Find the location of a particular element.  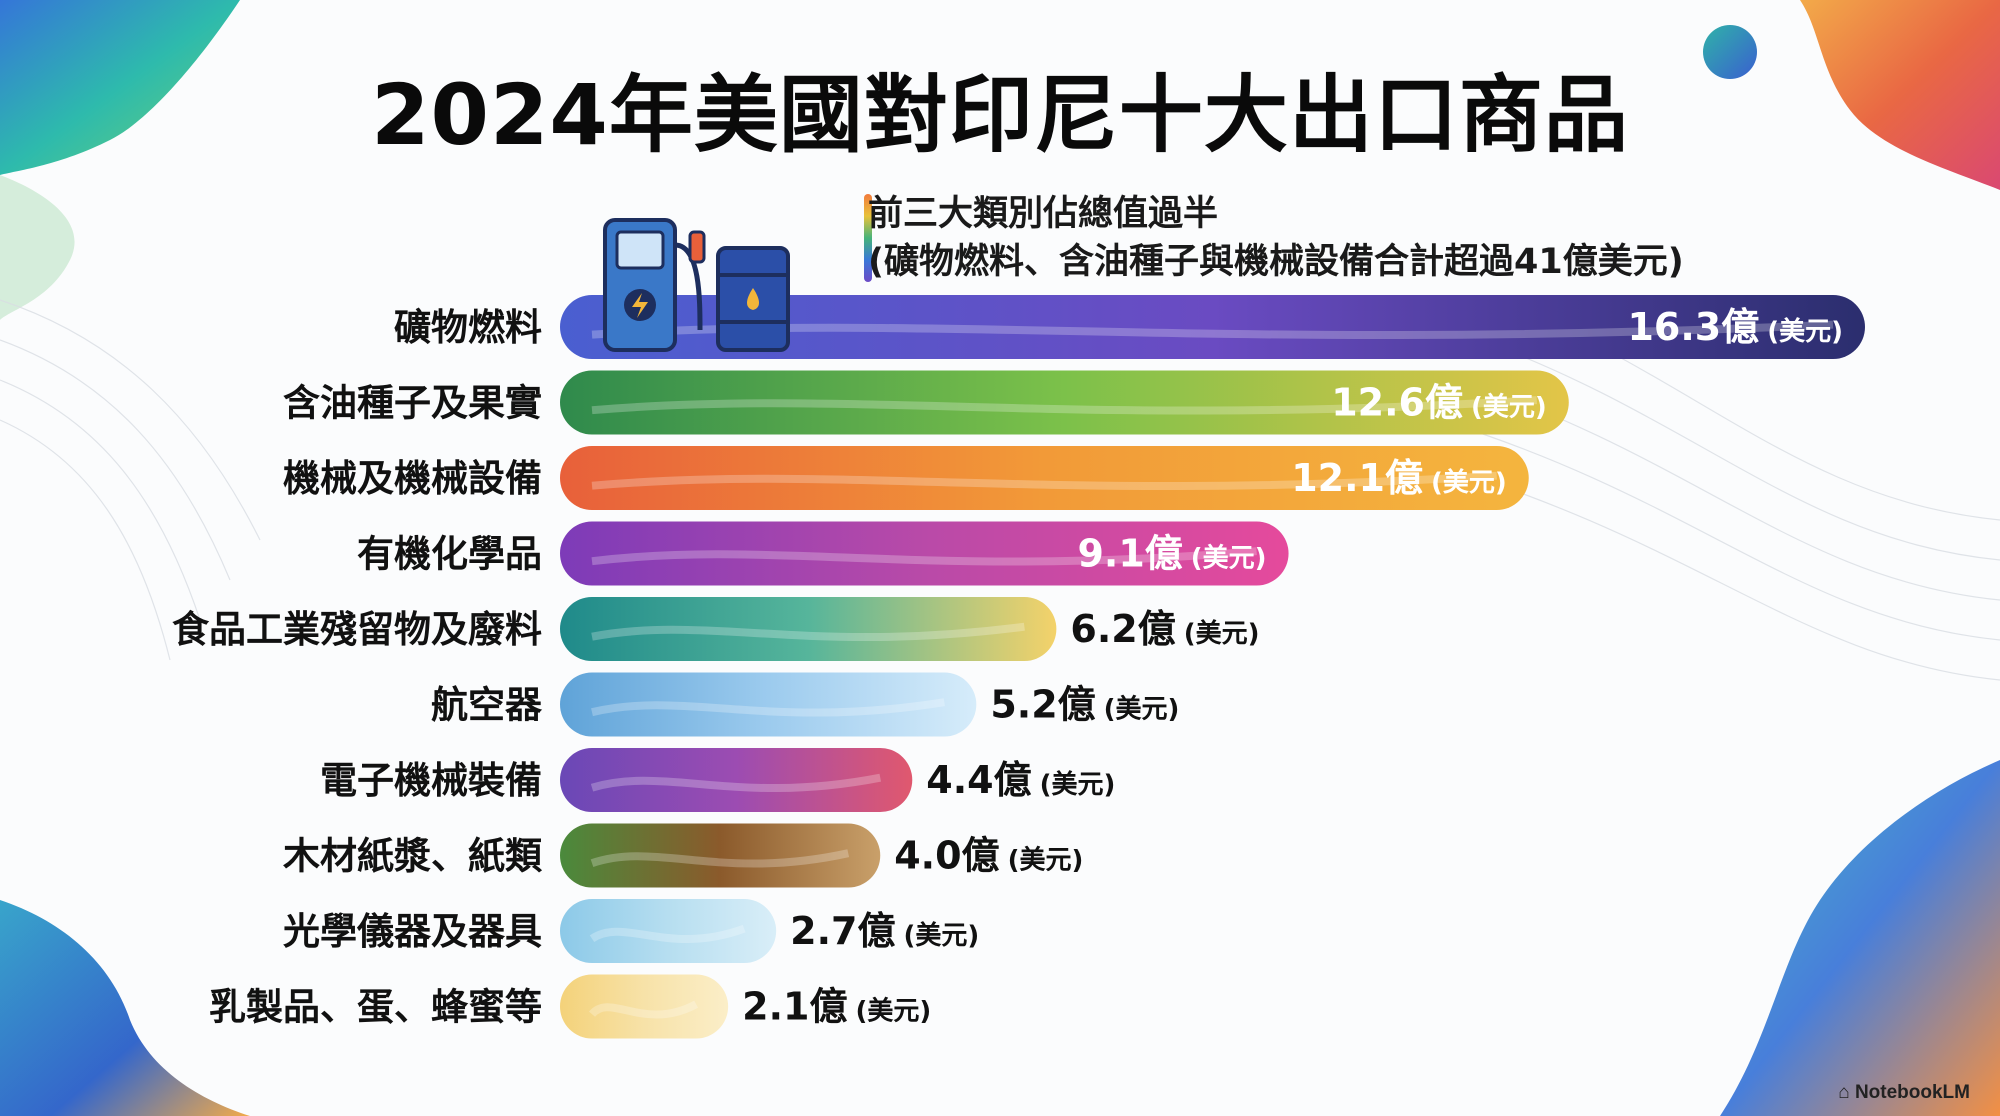

value-label: 9.1億 (美元) is located at coordinates (1171, 554).